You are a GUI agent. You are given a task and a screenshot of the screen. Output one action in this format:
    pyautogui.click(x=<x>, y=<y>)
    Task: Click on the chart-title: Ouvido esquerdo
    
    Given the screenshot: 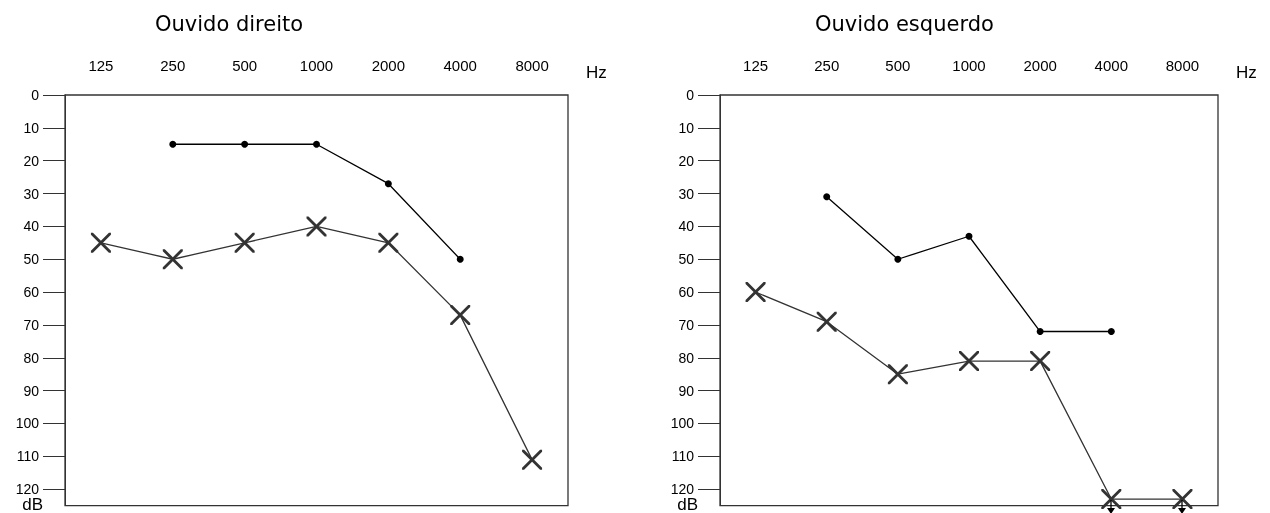 What is the action you would take?
    pyautogui.click(x=904, y=23)
    